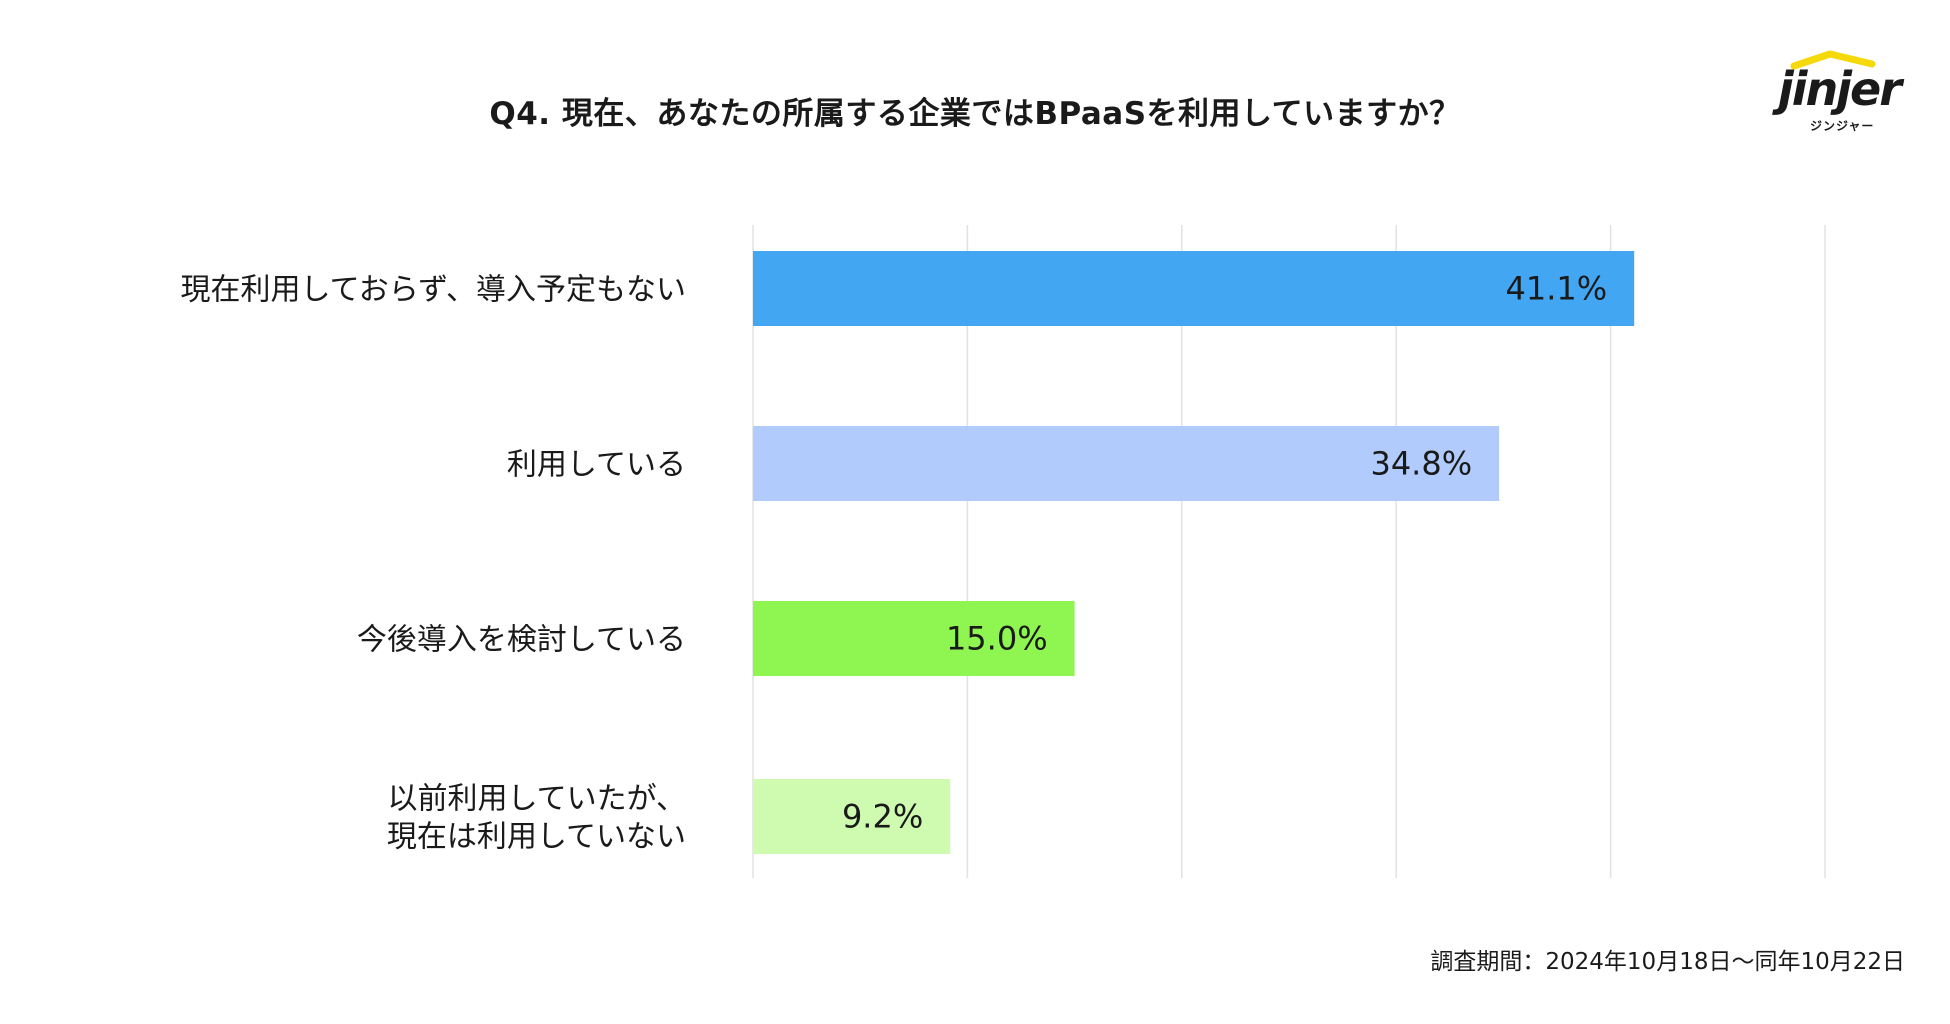  I want to click on logo-wordmark: jinjer, so click(1840, 89).